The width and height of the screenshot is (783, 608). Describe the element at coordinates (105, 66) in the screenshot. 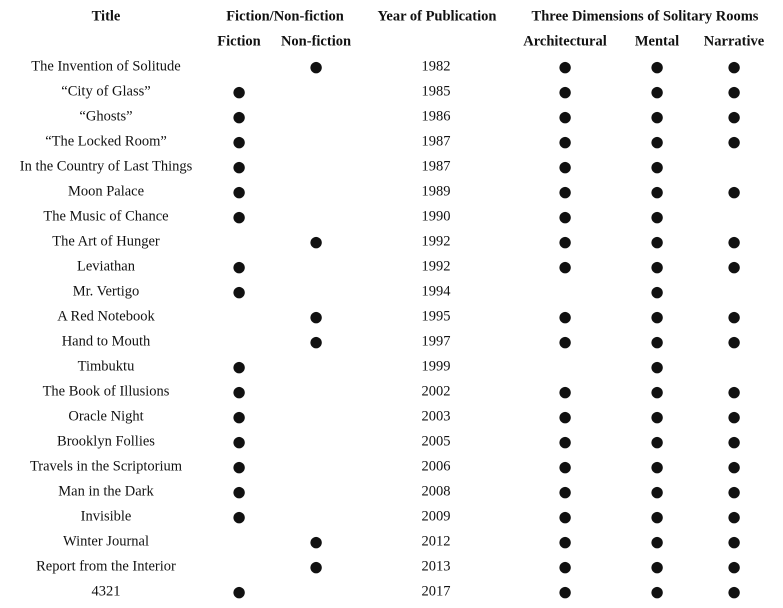

I see `title-cell: The Invention of Solitude` at that location.